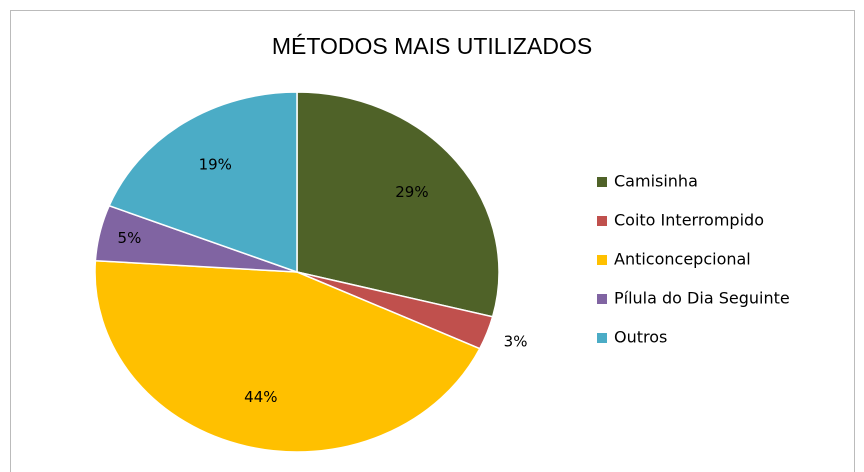 This screenshot has width=864, height=472. Describe the element at coordinates (702, 298) in the screenshot. I see `legend-label: Pílula do Dia Seguinte` at that location.